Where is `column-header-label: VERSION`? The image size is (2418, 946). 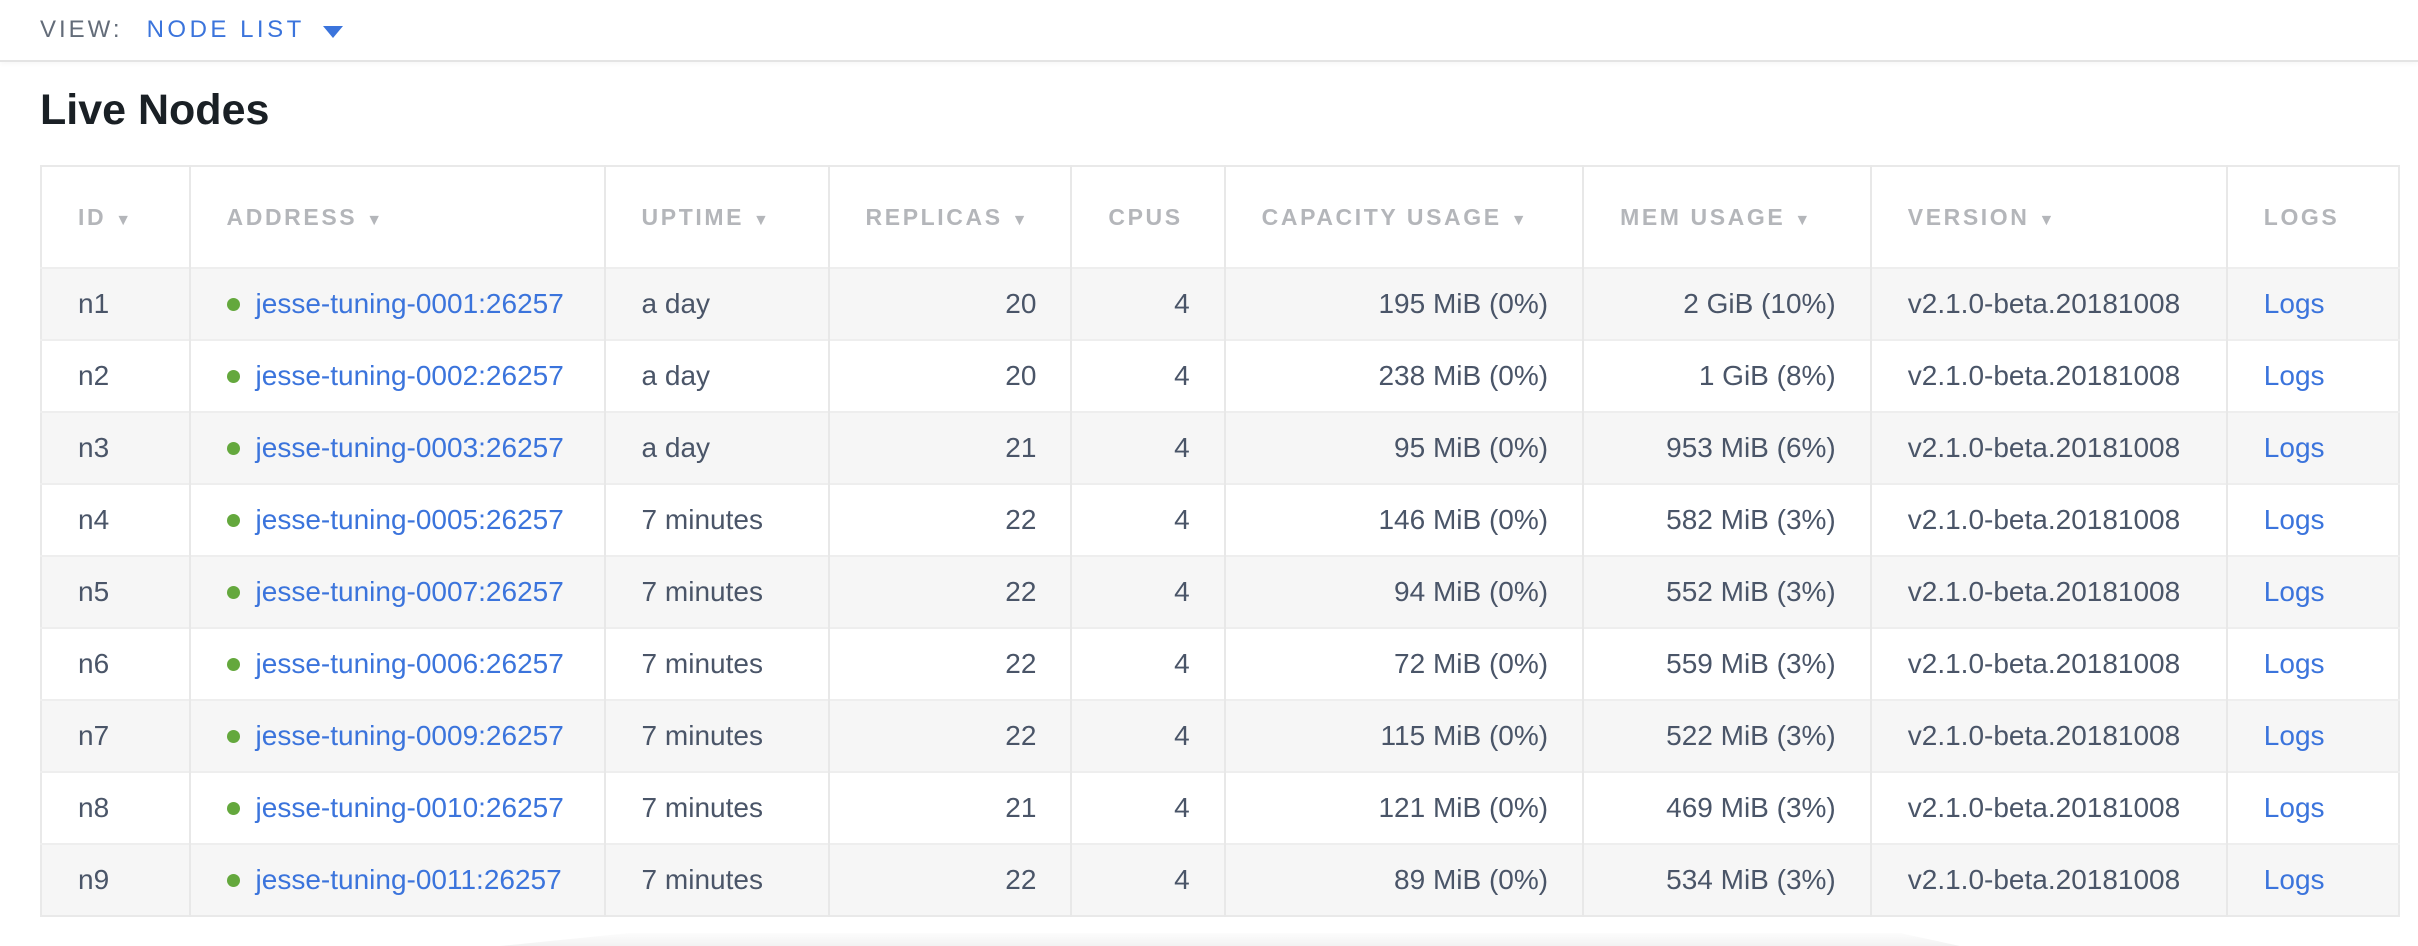 column-header-label: VERSION is located at coordinates (1968, 216).